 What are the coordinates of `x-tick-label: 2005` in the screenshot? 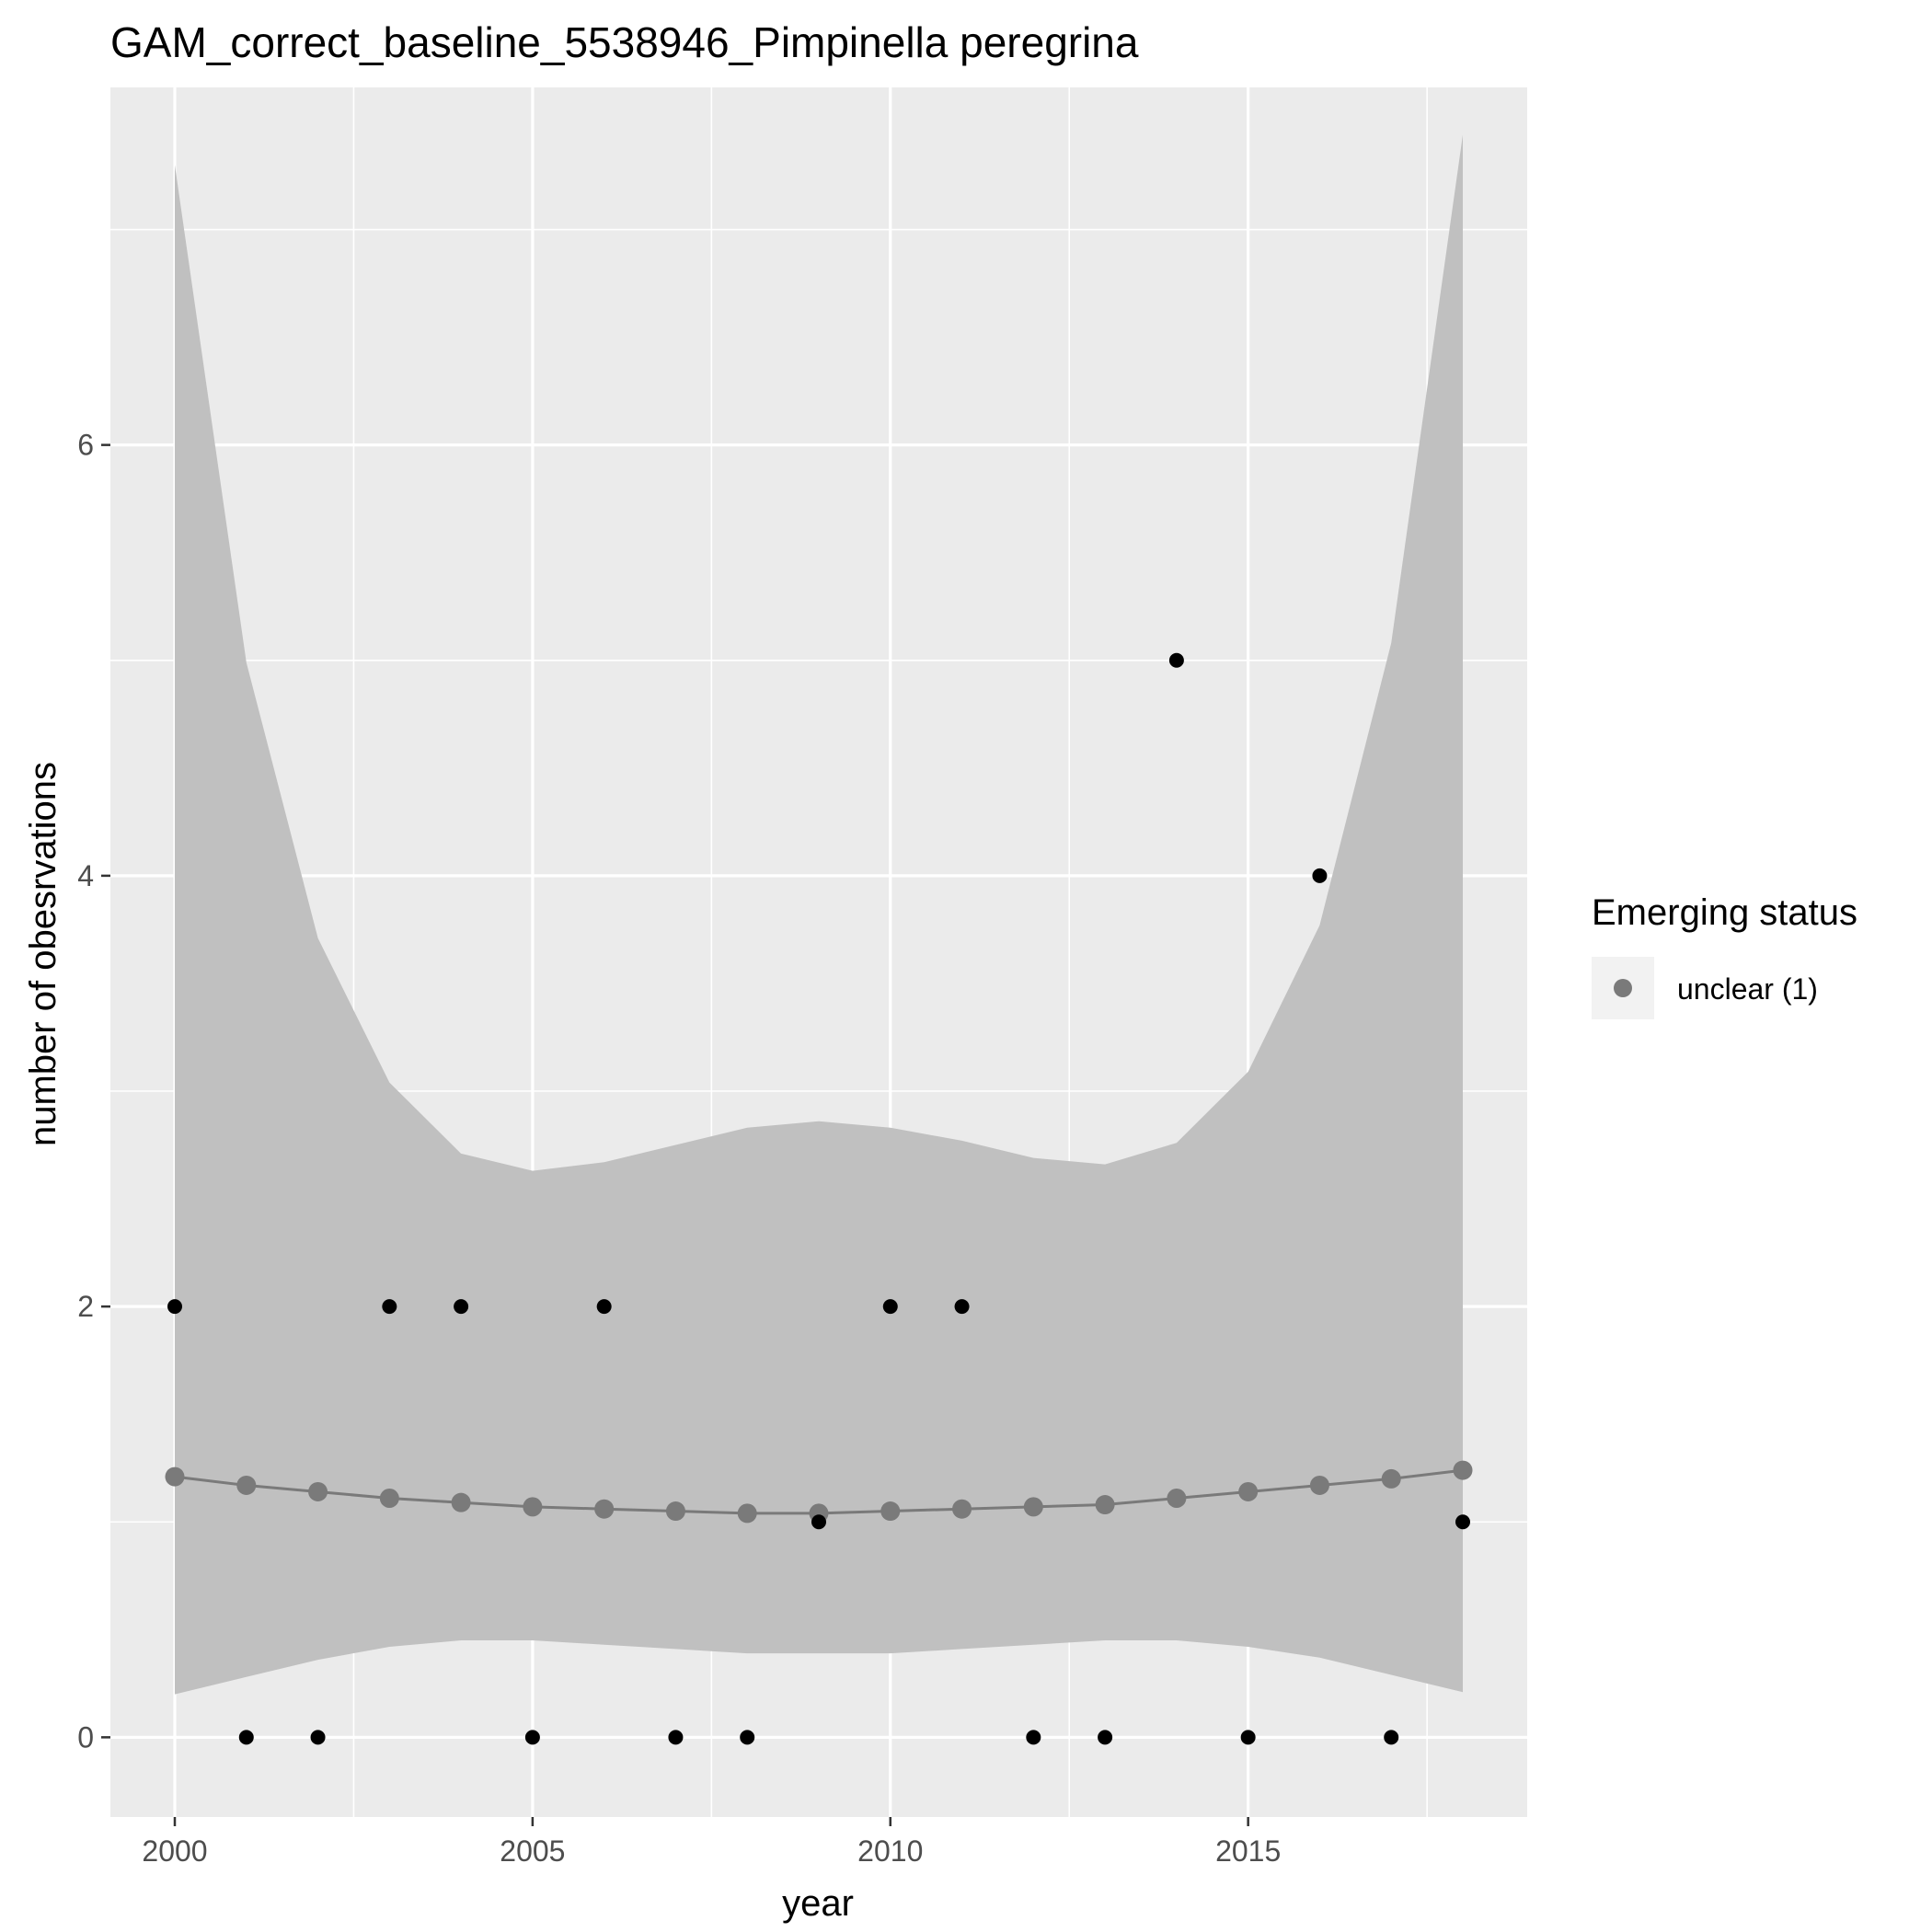 It's located at (532, 1851).